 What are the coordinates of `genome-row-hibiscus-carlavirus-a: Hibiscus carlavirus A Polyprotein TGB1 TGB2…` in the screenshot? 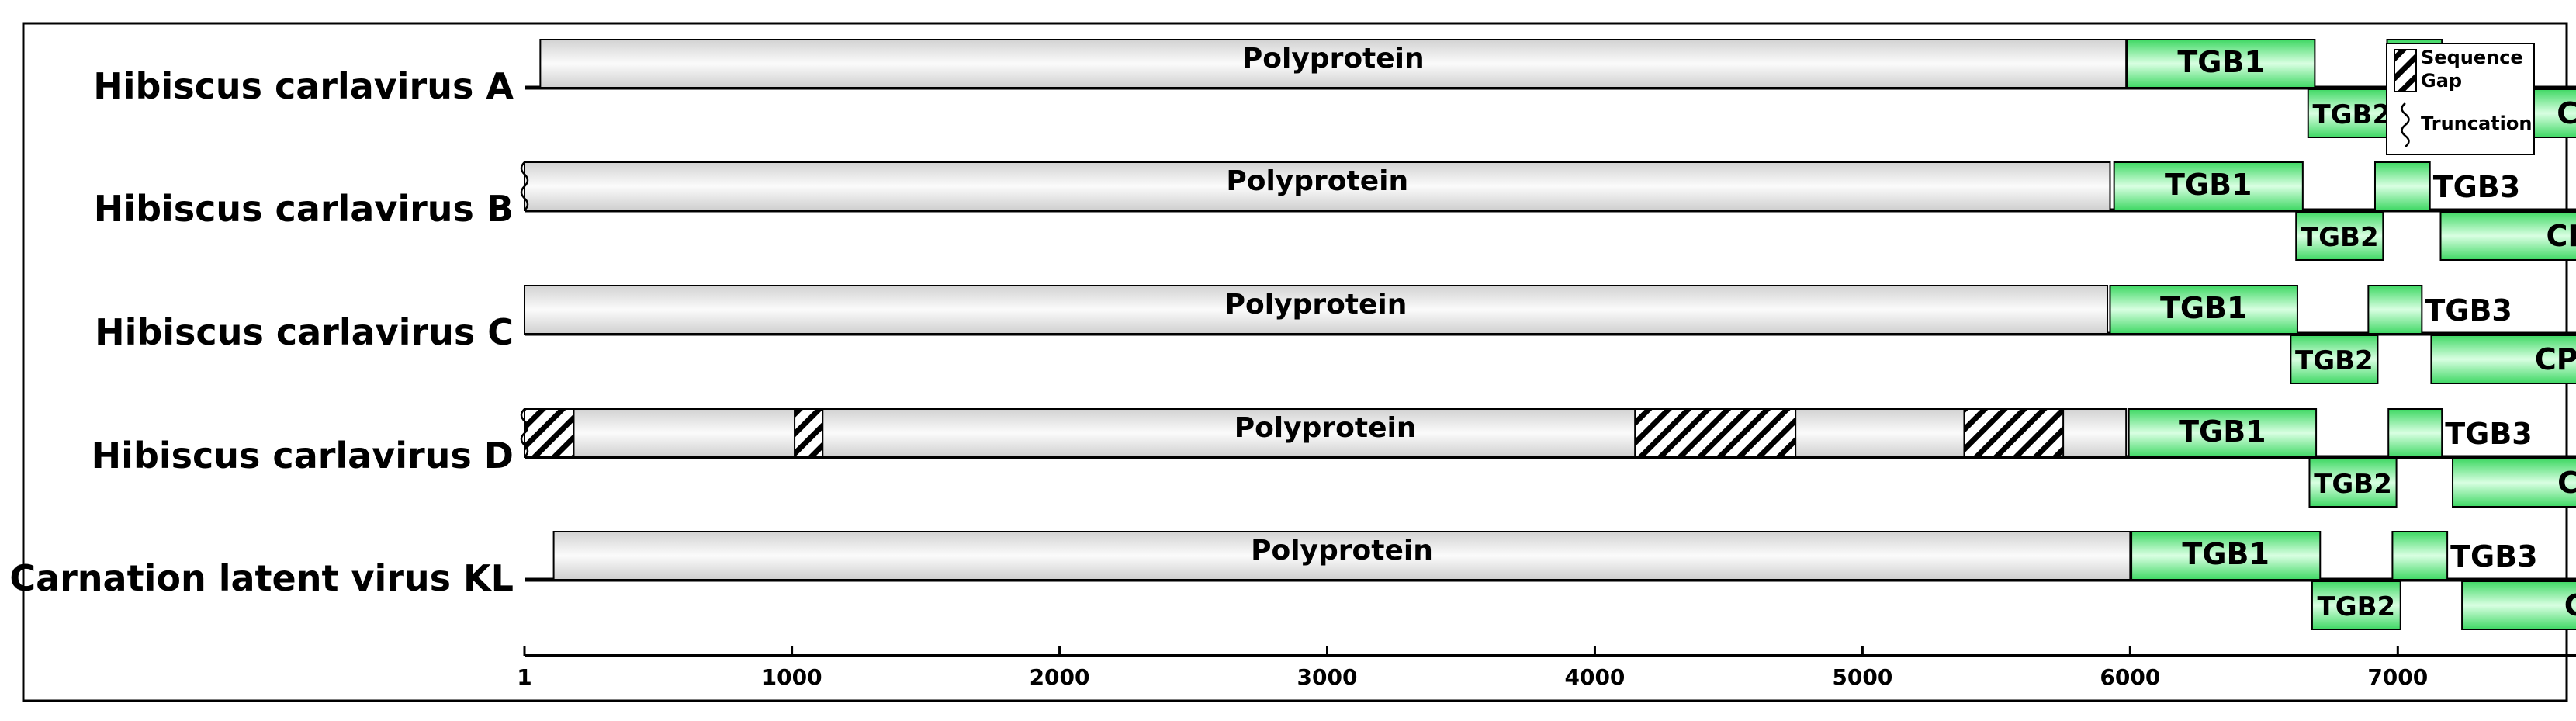 It's located at (1334, 88).